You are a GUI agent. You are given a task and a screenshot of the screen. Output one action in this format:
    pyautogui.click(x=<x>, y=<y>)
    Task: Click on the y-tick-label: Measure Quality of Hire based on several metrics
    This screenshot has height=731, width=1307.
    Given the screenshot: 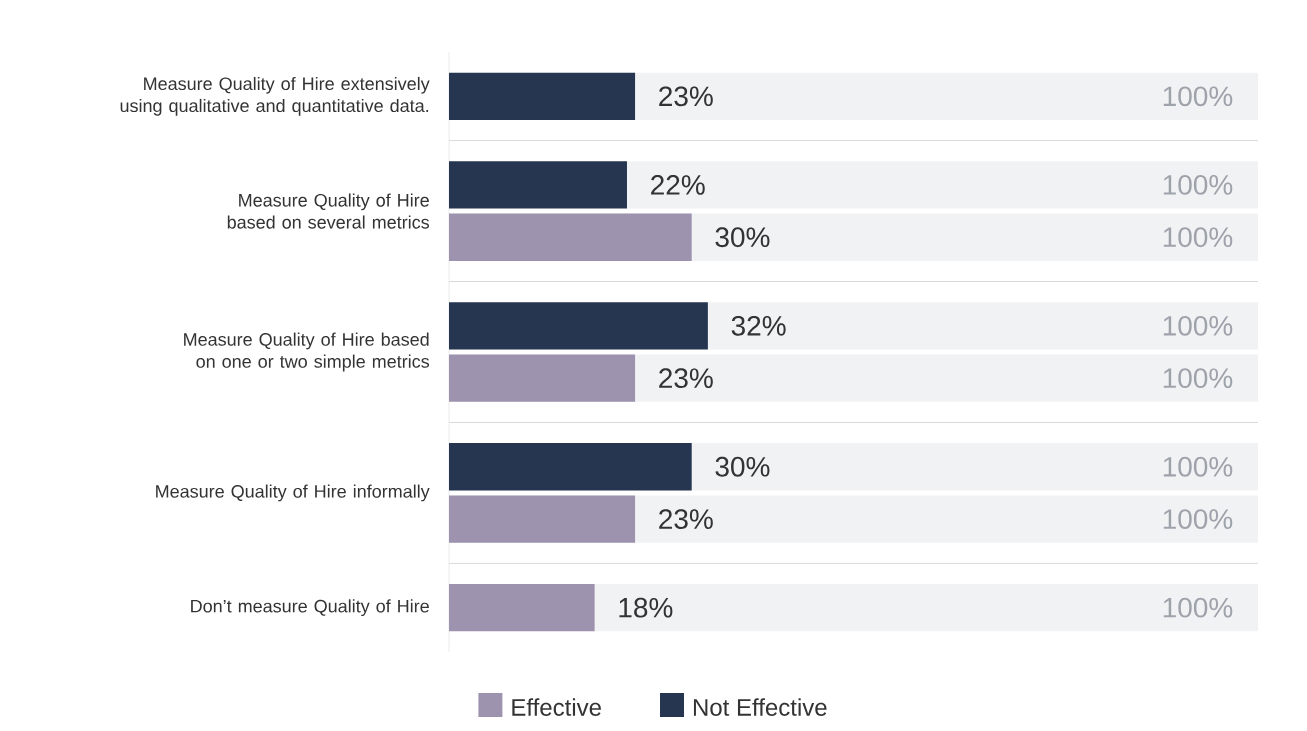 What is the action you would take?
    pyautogui.click(x=328, y=211)
    